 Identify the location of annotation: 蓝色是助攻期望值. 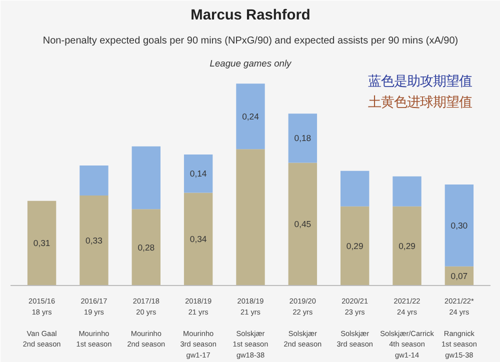
(420, 80).